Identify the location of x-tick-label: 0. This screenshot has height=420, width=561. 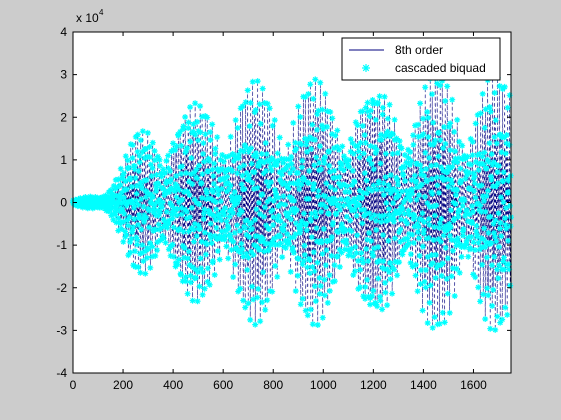
(73, 385).